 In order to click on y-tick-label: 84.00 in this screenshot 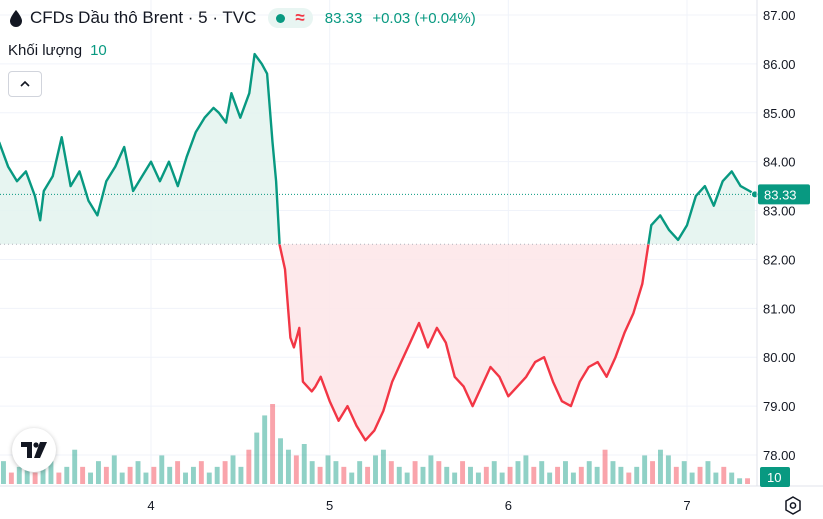, I will do `click(779, 162)`.